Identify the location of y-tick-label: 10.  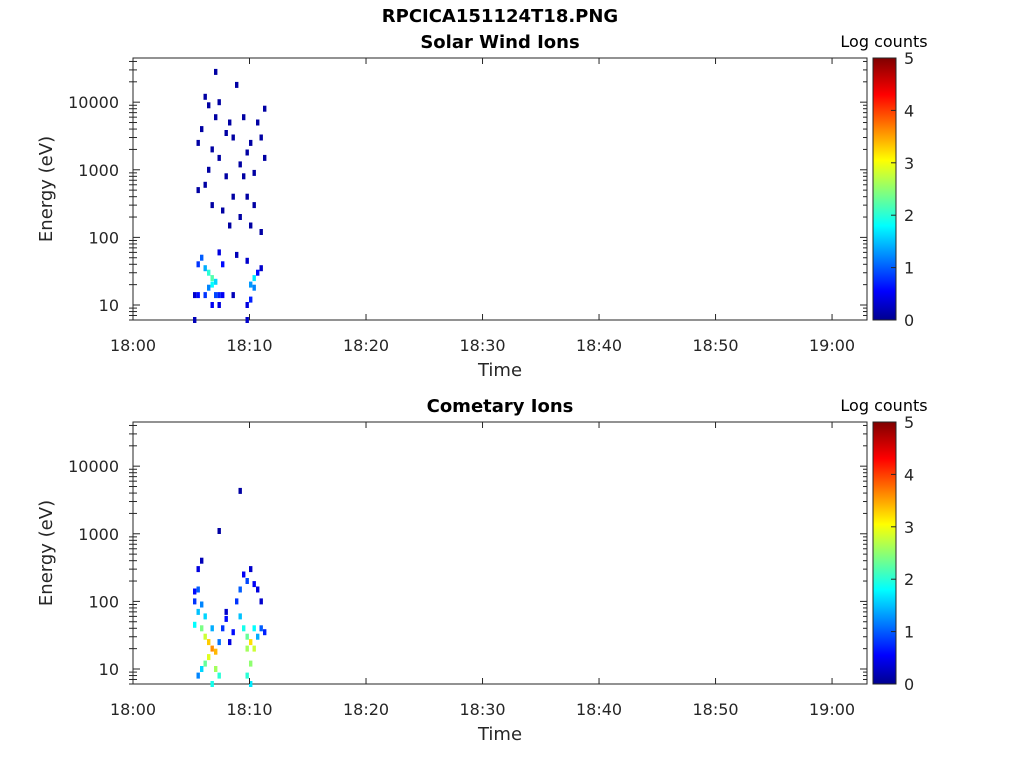
(109, 305).